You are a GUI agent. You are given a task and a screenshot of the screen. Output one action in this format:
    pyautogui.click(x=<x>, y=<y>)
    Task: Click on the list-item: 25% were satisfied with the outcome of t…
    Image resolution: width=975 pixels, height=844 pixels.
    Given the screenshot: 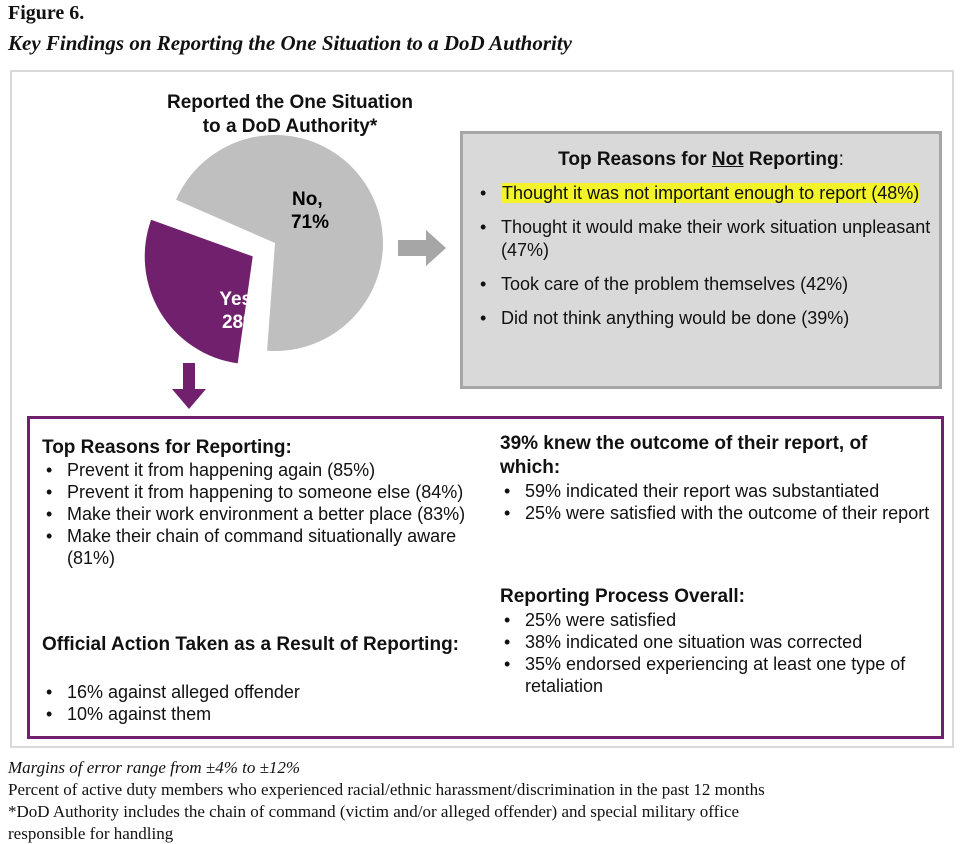 What is the action you would take?
    pyautogui.click(x=715, y=513)
    